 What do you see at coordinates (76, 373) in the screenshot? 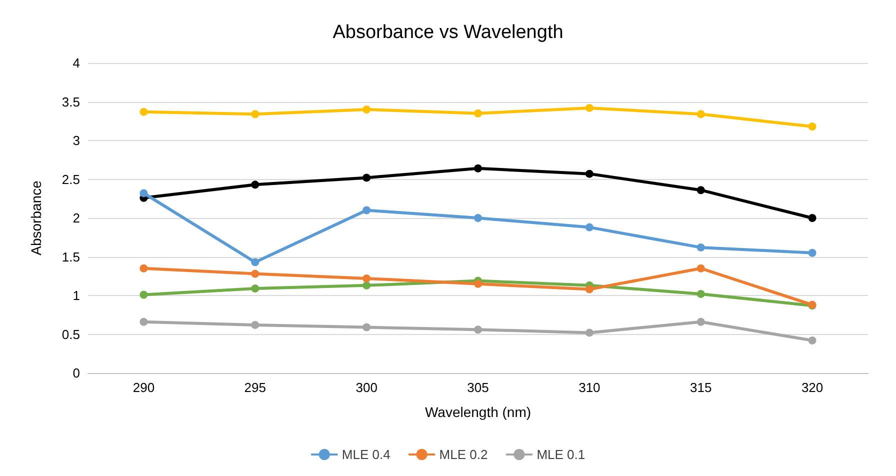
I see `y-tick-label: 0` at bounding box center [76, 373].